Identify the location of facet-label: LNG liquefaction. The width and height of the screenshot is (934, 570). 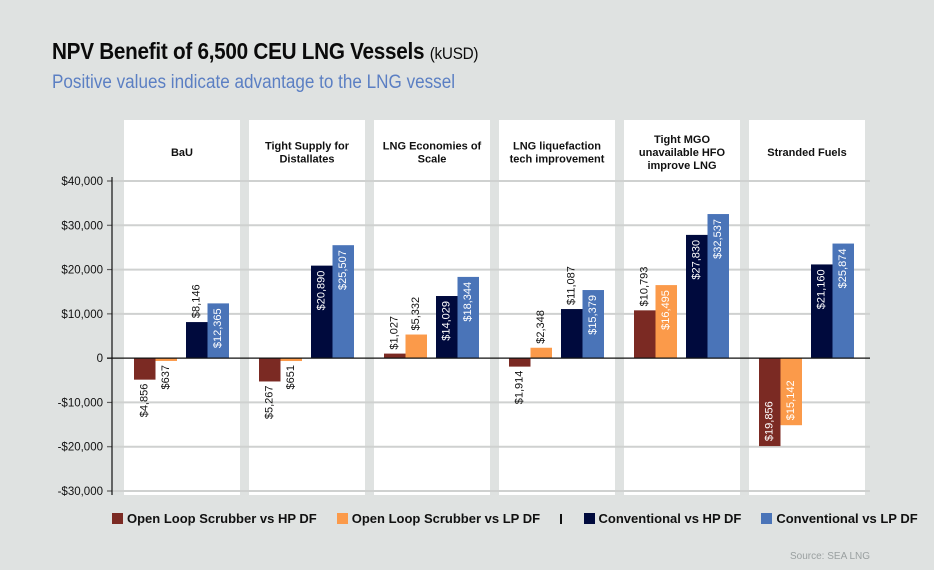
(557, 147).